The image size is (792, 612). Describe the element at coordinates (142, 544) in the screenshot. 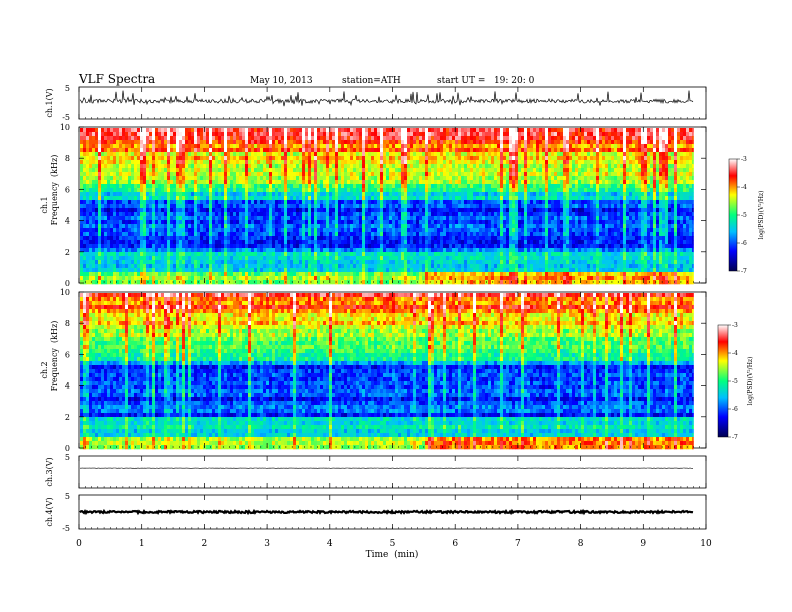

I see `time-tick-label: 1` at that location.